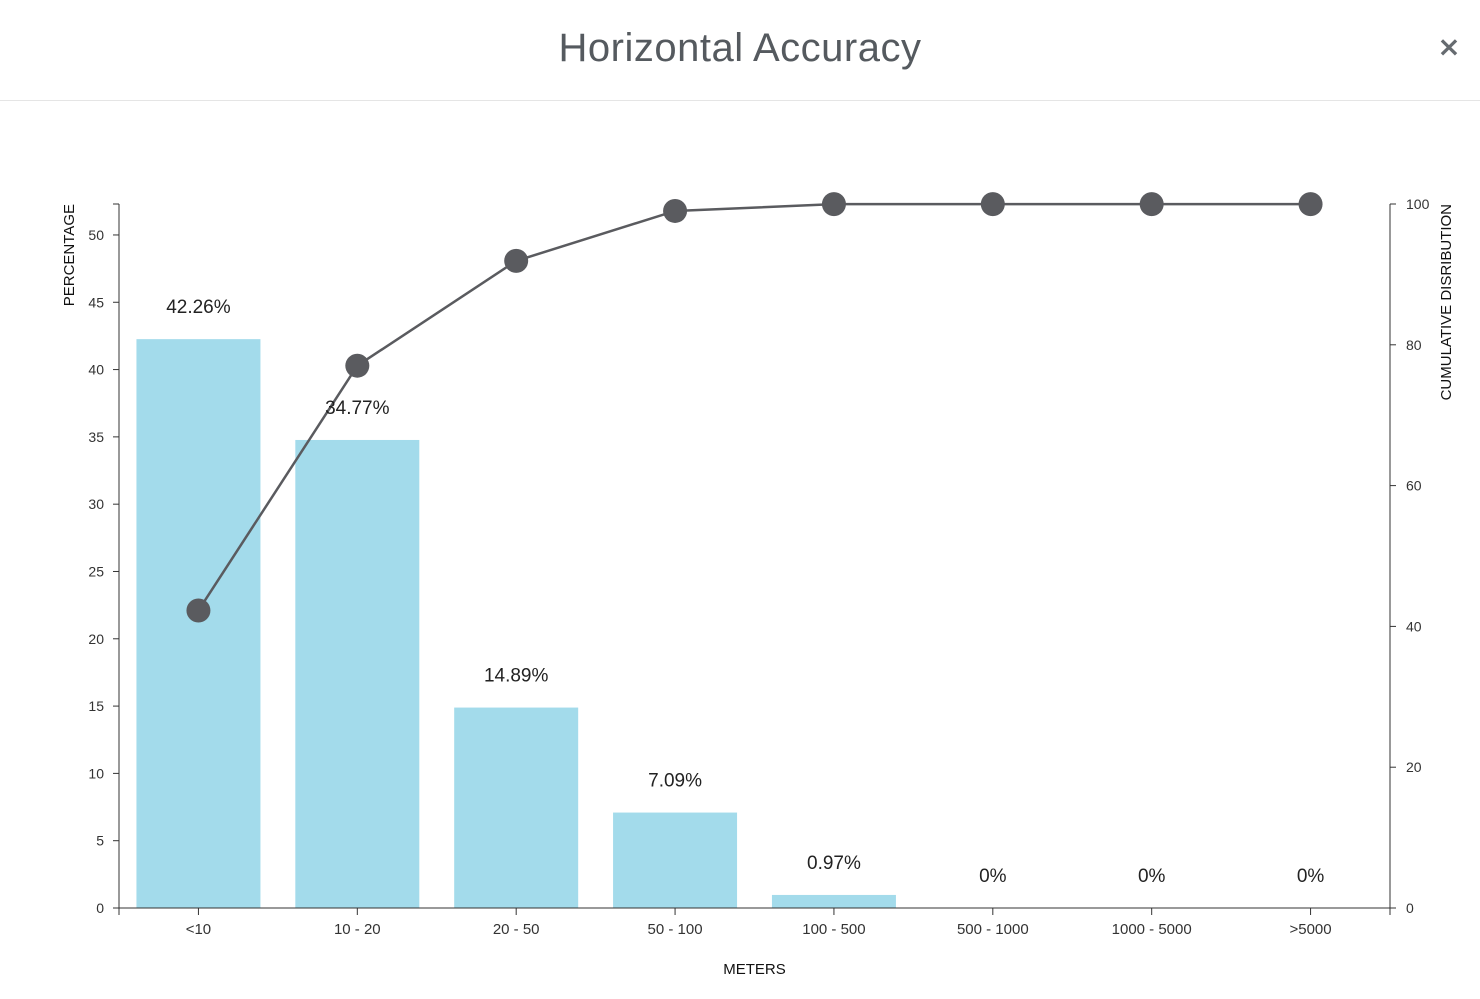 The width and height of the screenshot is (1480, 999). What do you see at coordinates (198, 307) in the screenshot?
I see `data-label-0: 42.26%` at bounding box center [198, 307].